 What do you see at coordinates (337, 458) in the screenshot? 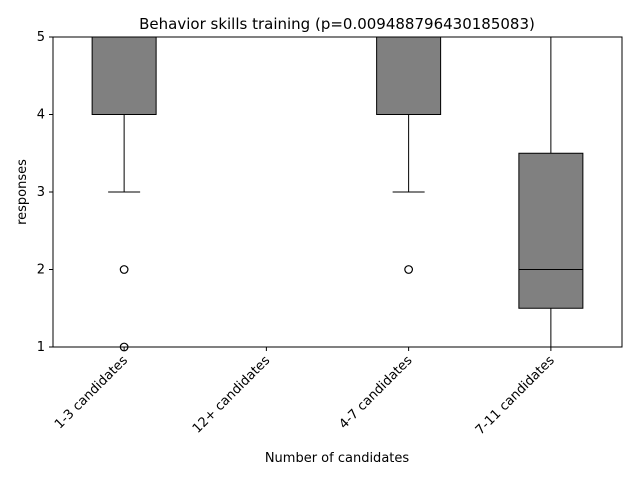
I see `x-axis-label: Number of candidates` at bounding box center [337, 458].